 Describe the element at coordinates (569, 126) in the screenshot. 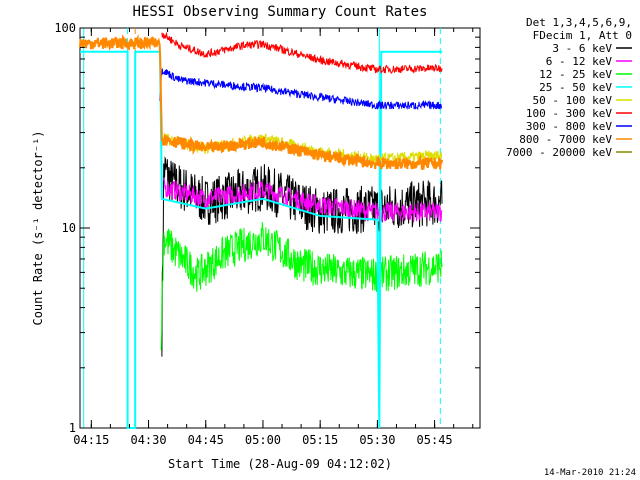

I see `legend-entry-label: 300 - 800 keV` at that location.